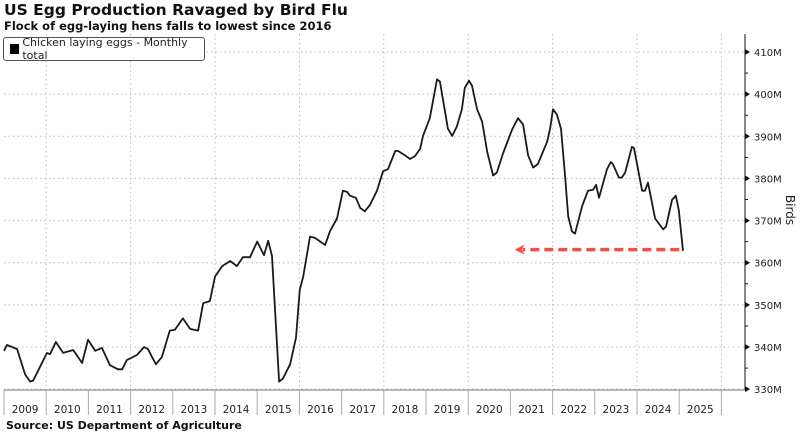 The height and width of the screenshot is (434, 800). What do you see at coordinates (236, 410) in the screenshot?
I see `x-tick-label: 2014` at bounding box center [236, 410].